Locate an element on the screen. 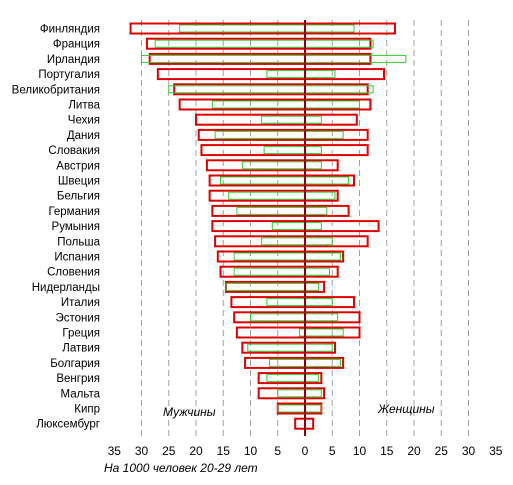 This screenshot has height=485, width=513. category-label: Португалия is located at coordinates (69, 75).